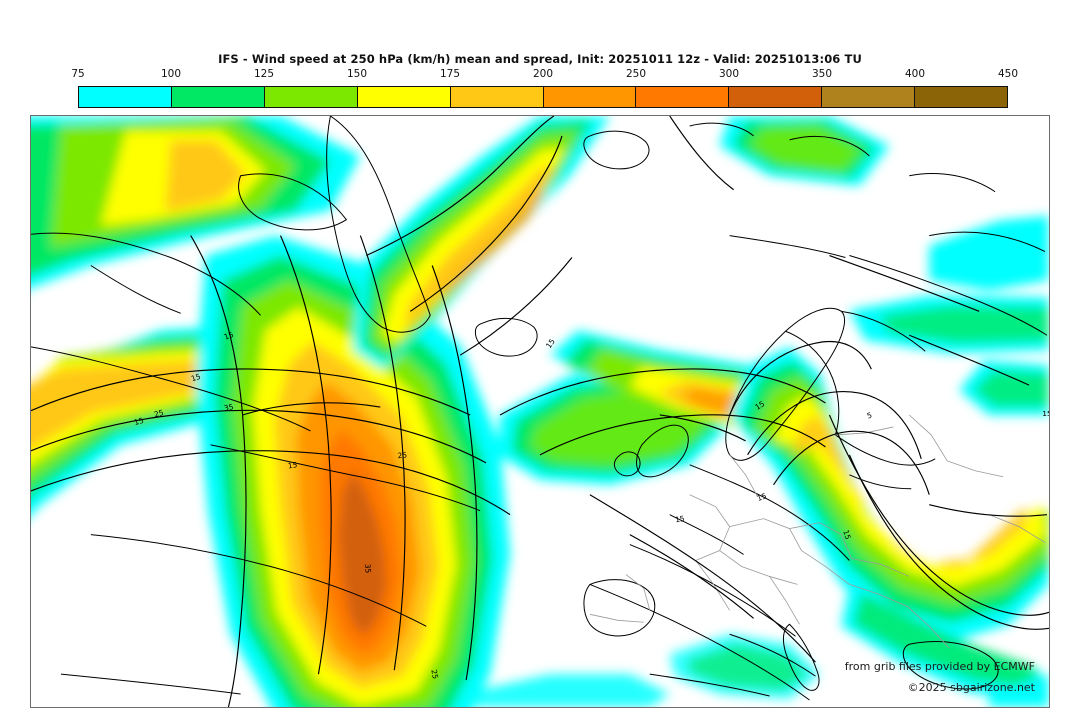 This screenshot has height=718, width=1080. I want to click on colorbar-tick-175: 175, so click(450, 74).